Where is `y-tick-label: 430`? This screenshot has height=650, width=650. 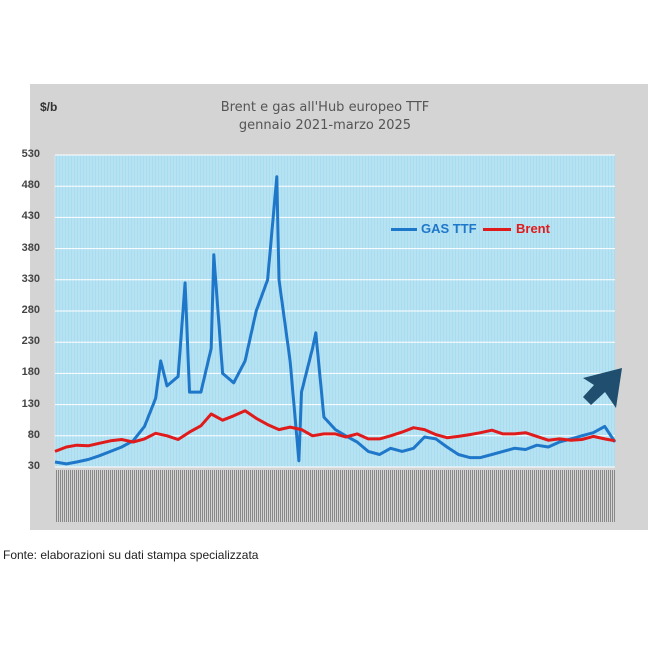
y-tick-label: 430 is located at coordinates (30, 216).